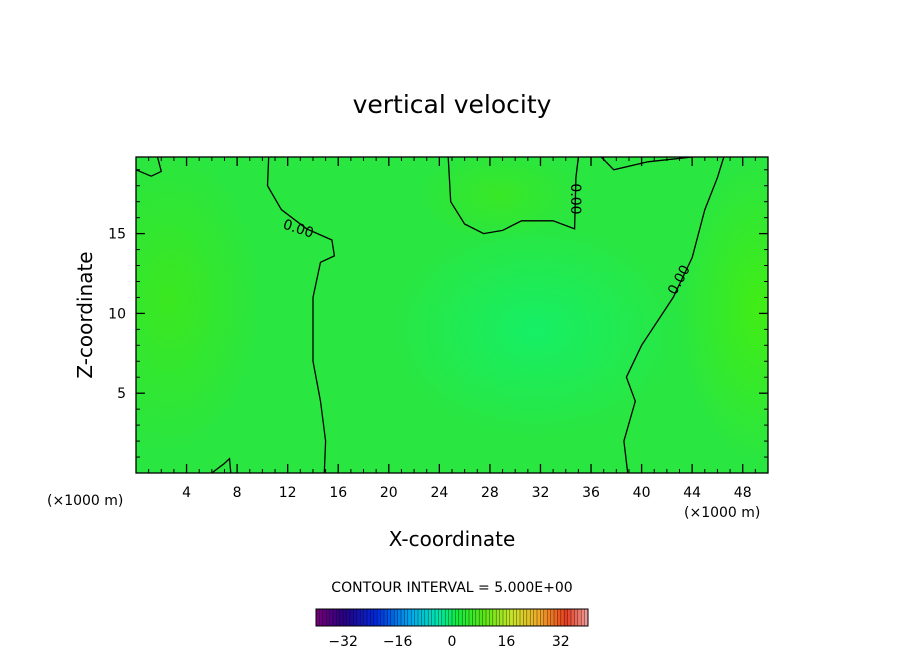  Describe the element at coordinates (389, 493) in the screenshot. I see `x-tick-label: 20` at that location.